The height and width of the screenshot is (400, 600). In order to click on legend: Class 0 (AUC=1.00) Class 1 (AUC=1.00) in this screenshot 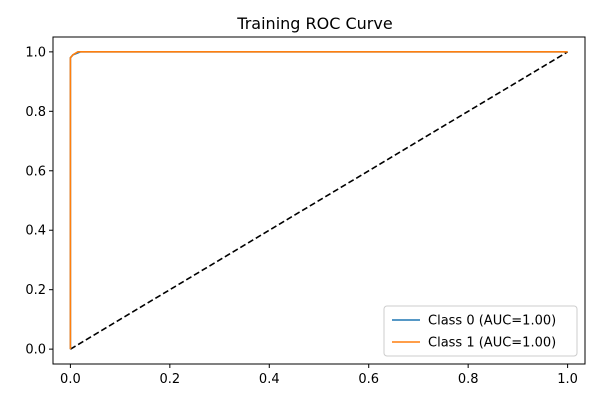, I will do `click(480, 331)`.